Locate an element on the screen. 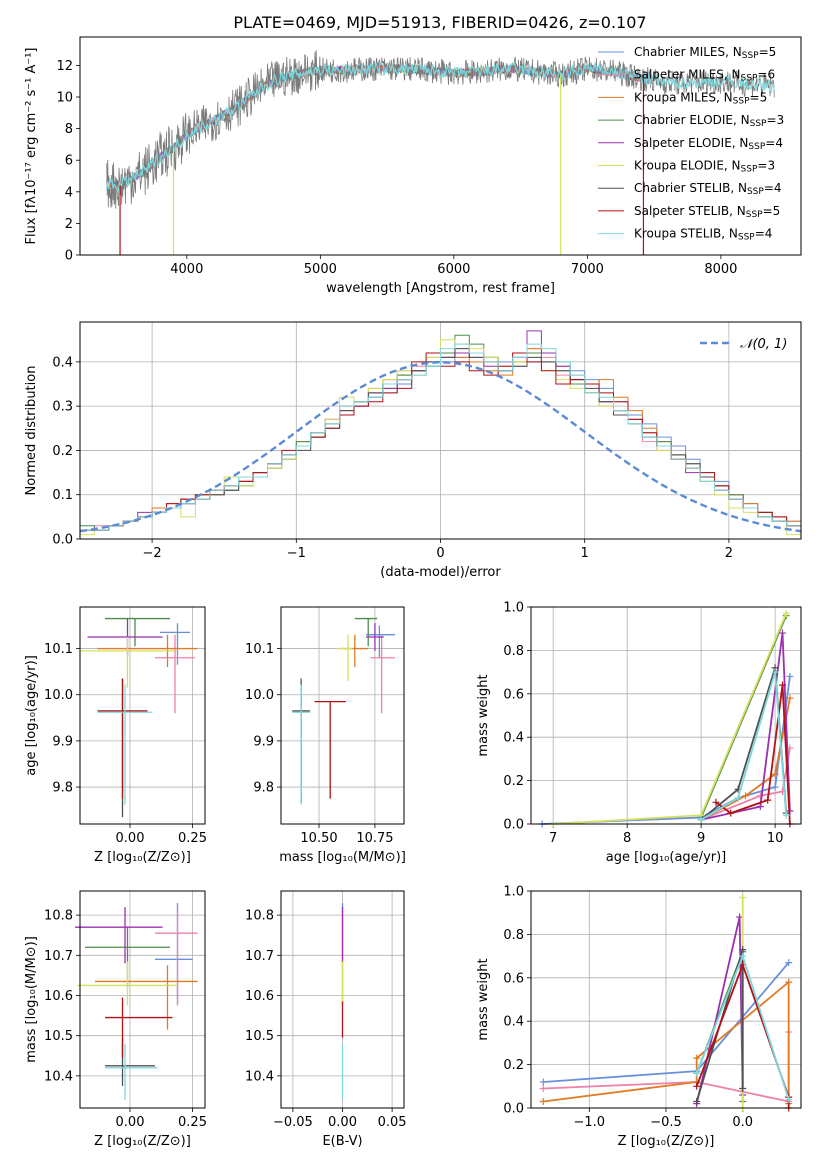 The image size is (819, 1170). y-tick-label: 0.4 is located at coordinates (513, 738).